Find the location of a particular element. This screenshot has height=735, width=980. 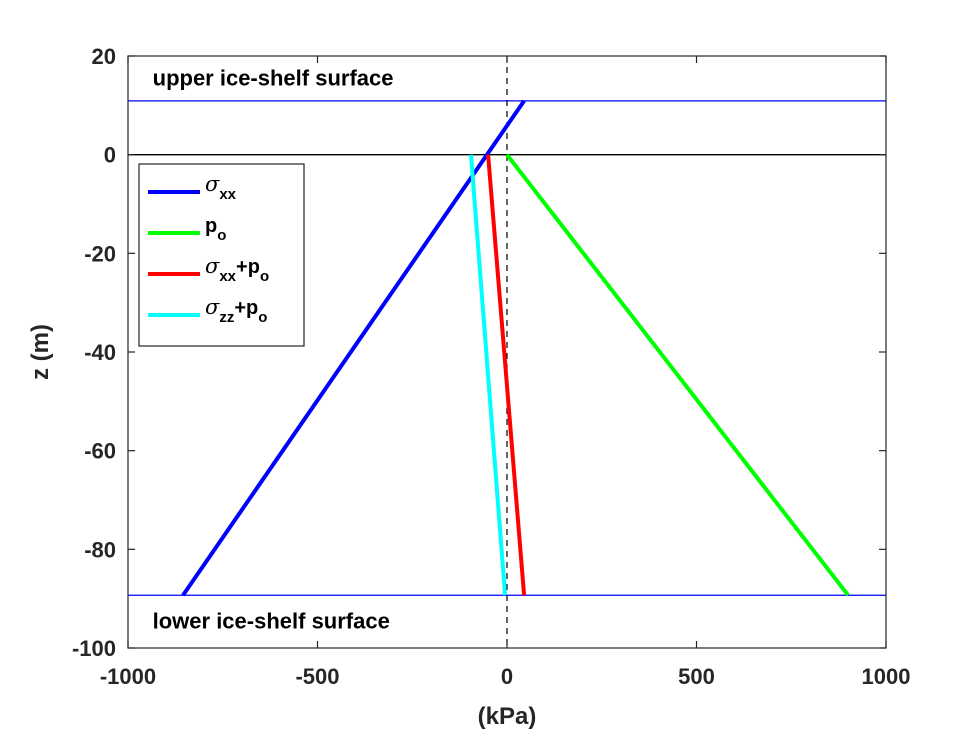

legend-entry: σzz+po is located at coordinates (236, 310).